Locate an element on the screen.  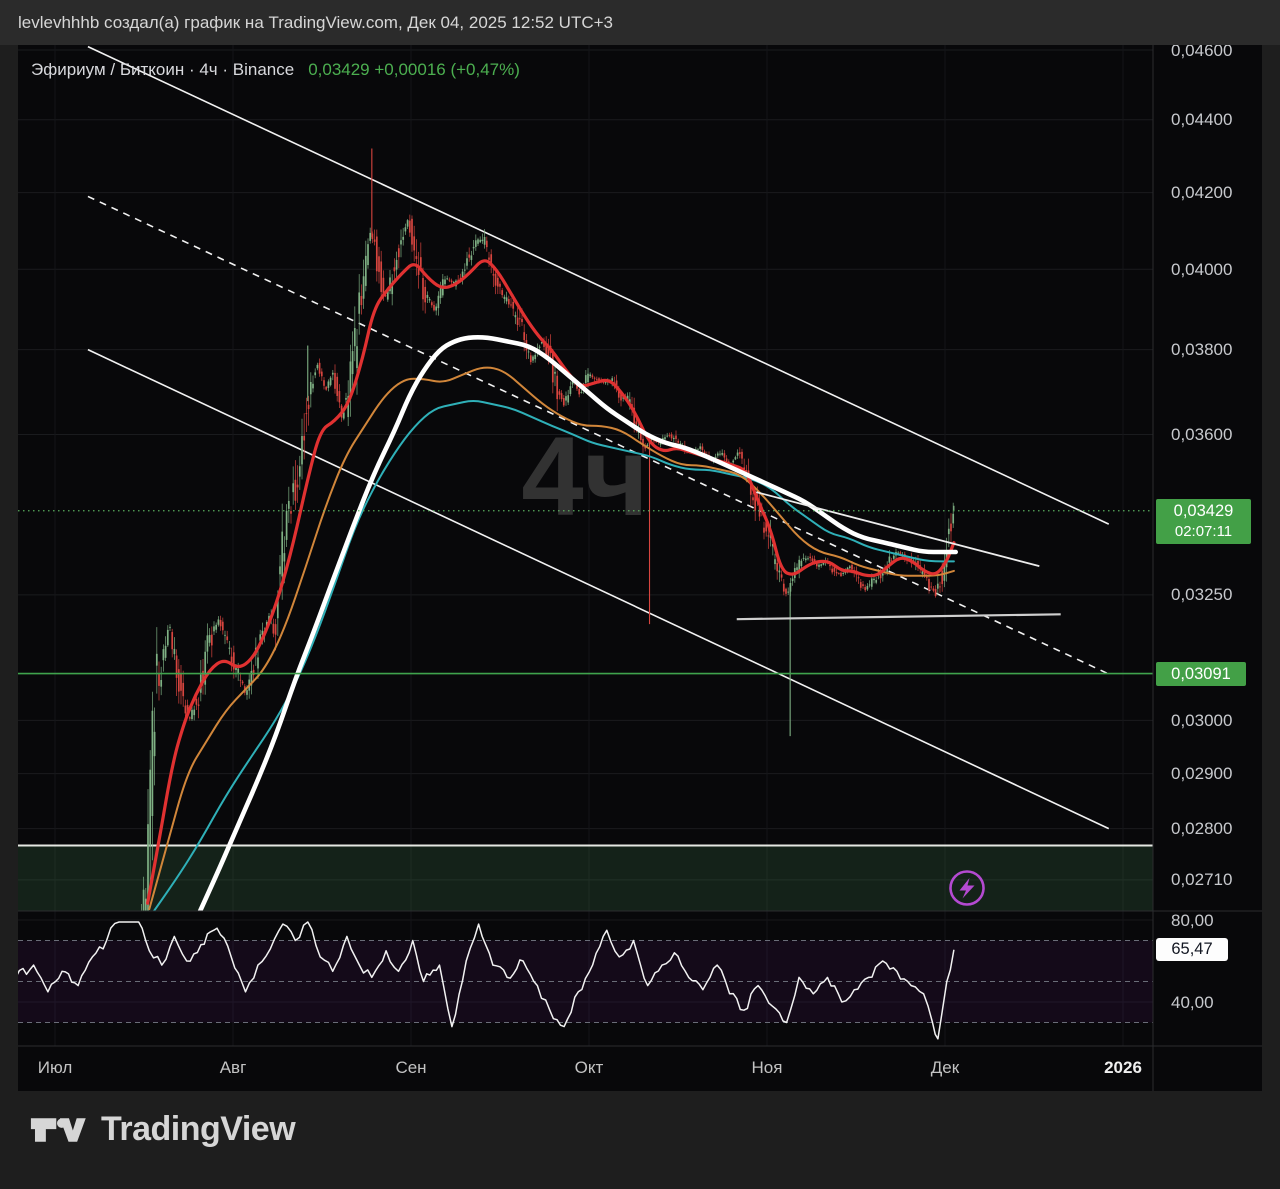
current-price-badge: 0,03429 02:07:11 is located at coordinates (1203, 522).